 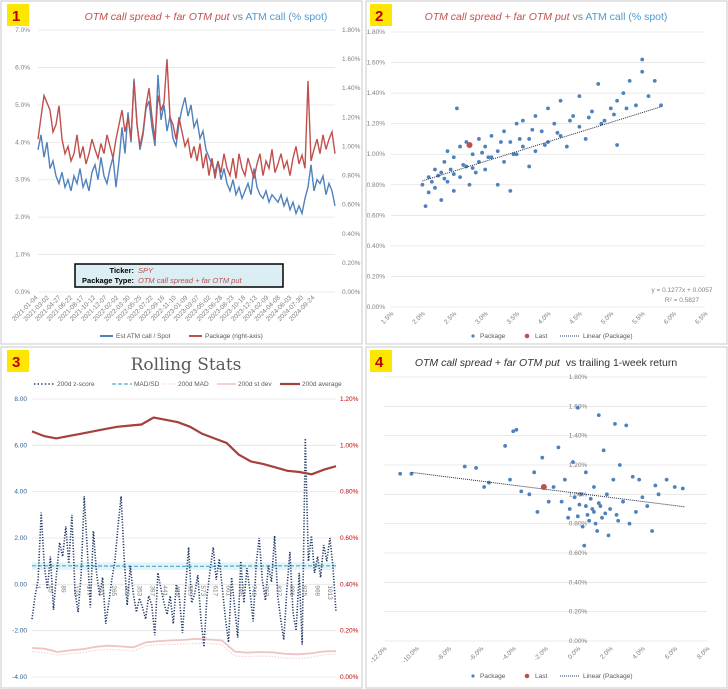 I want to click on title-rest: vs trailing 1-week return, so click(x=618, y=363).